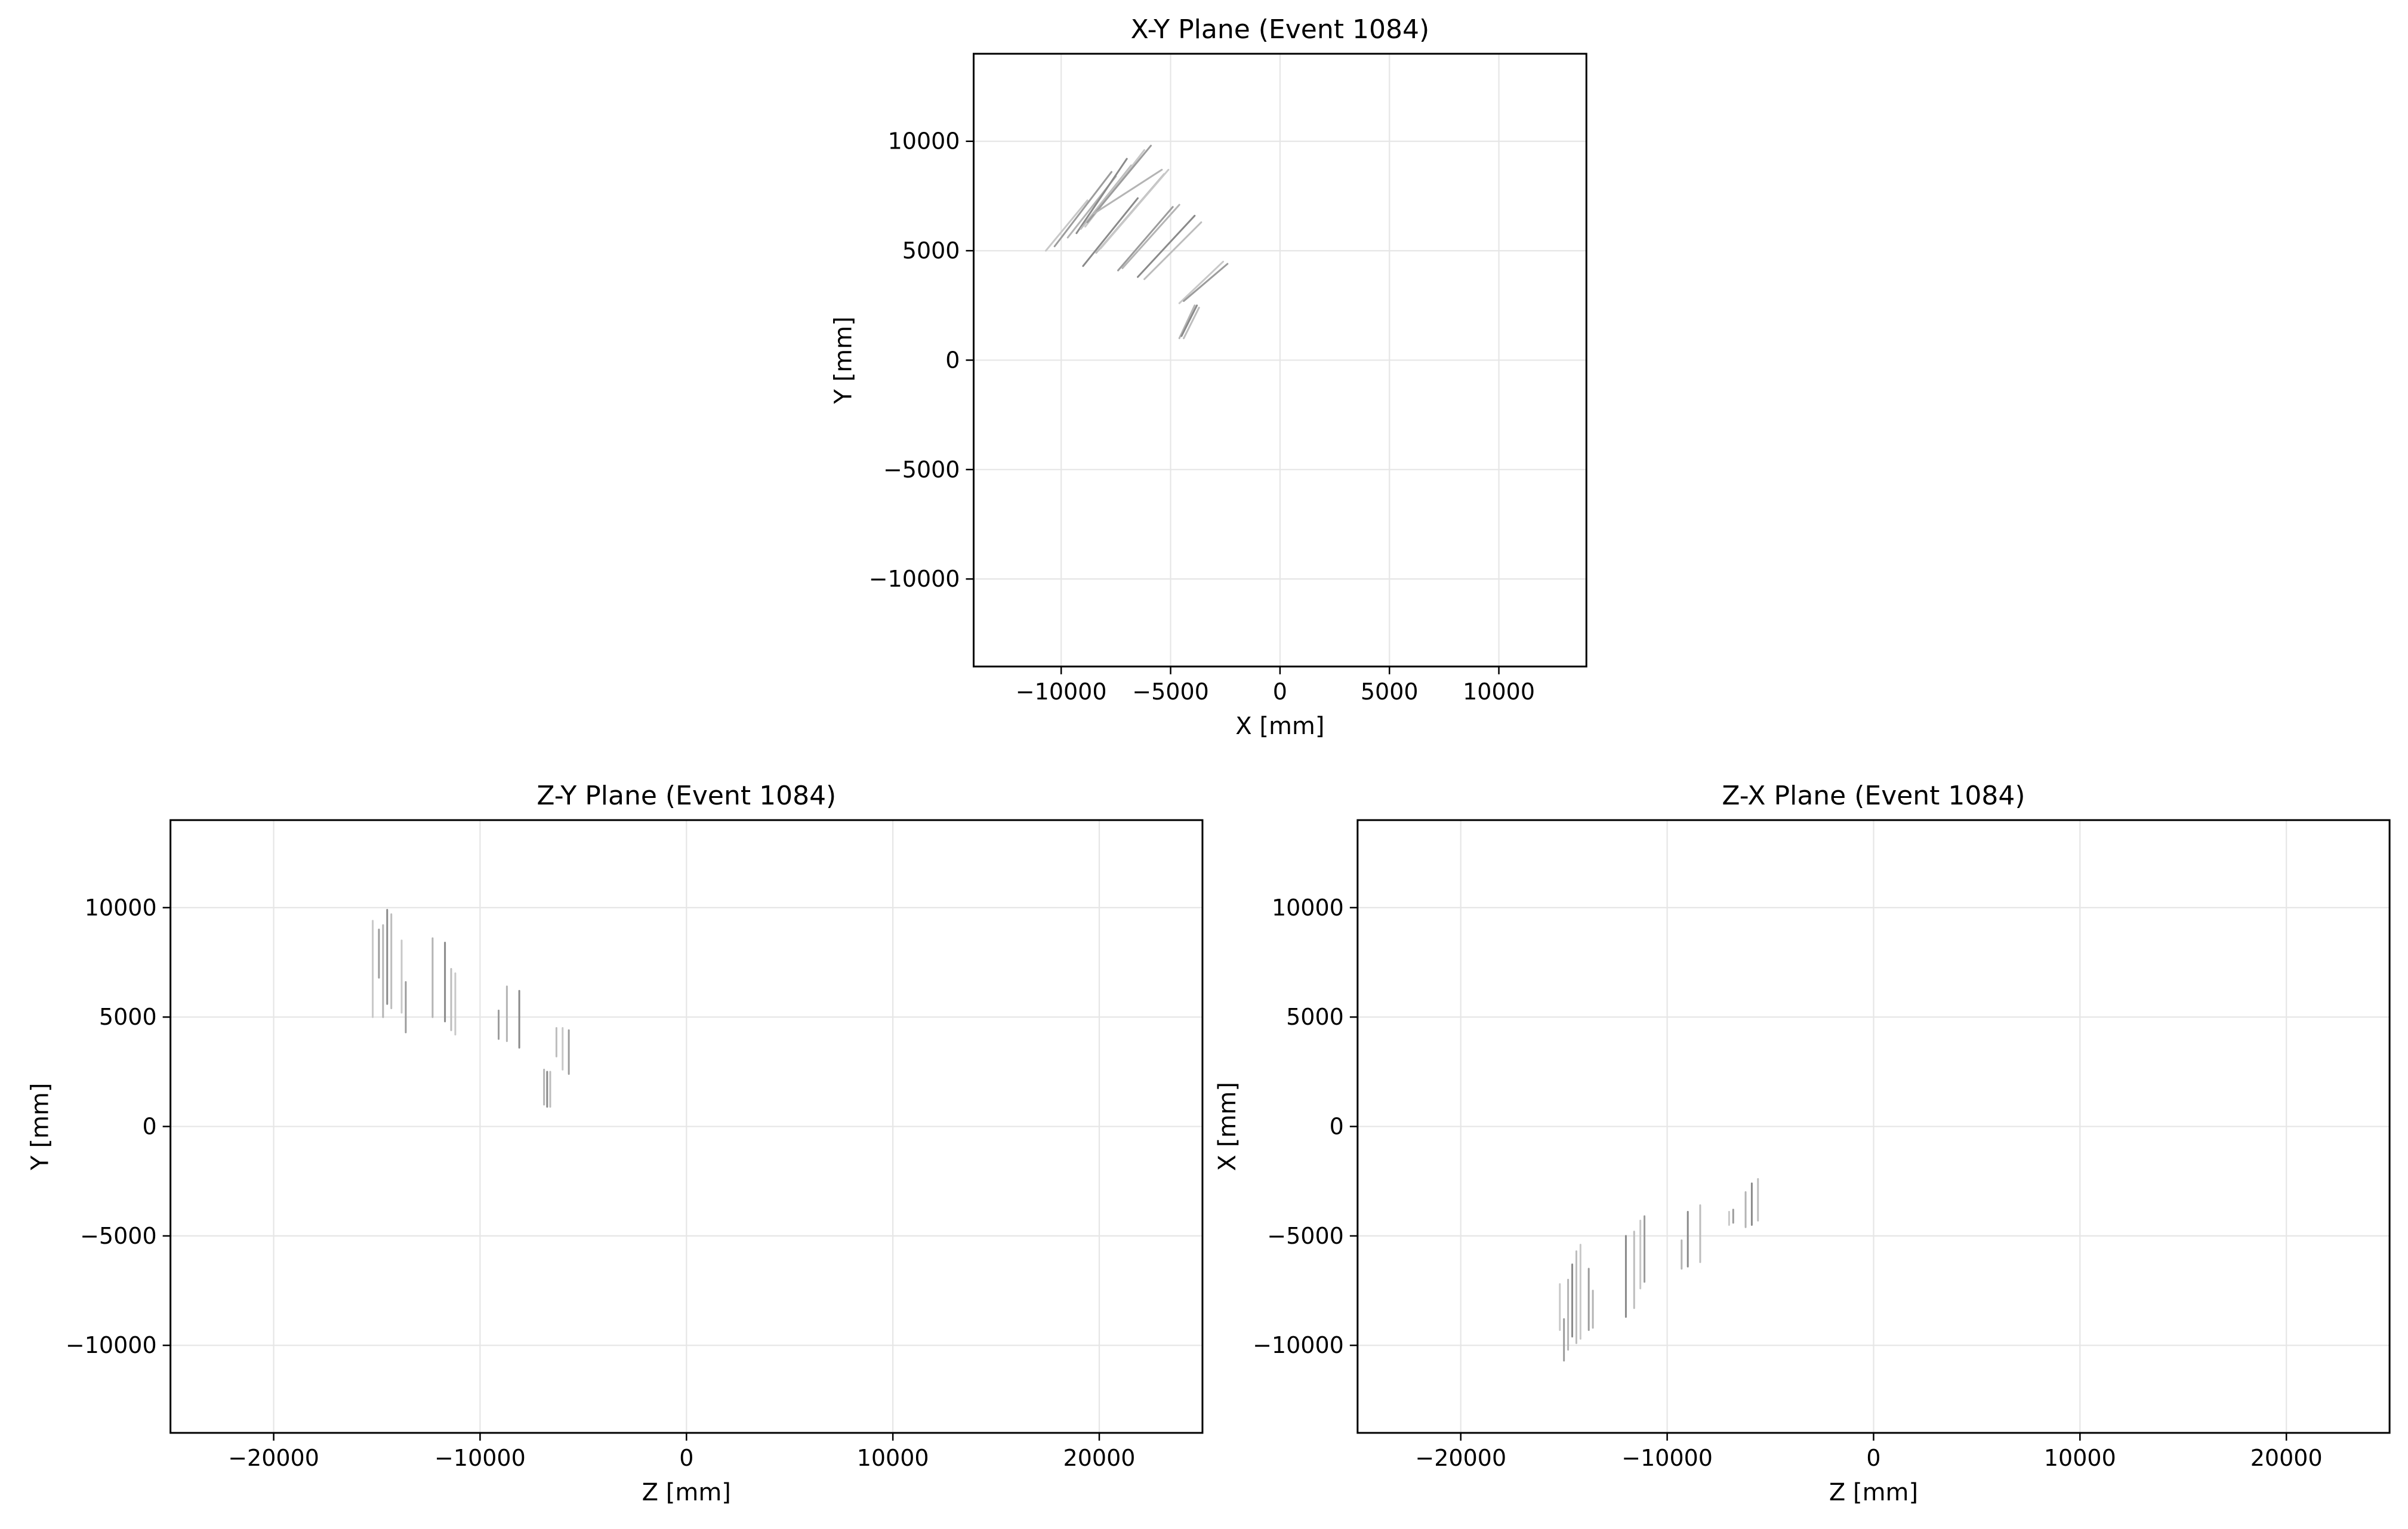 The image size is (2408, 1529). I want to click on x-tick-label: −5000, so click(1170, 692).